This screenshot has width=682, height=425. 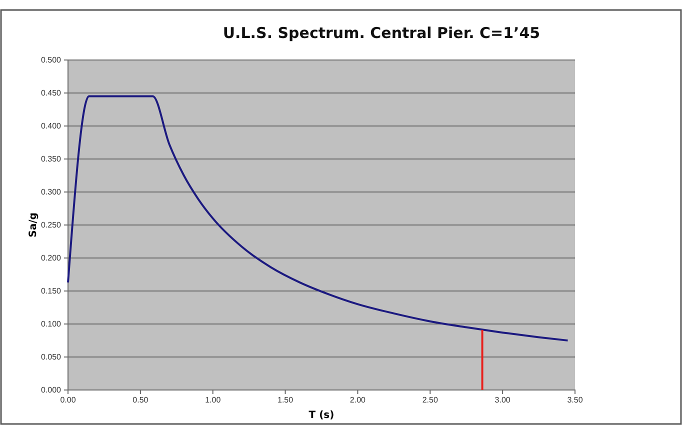 What do you see at coordinates (213, 400) in the screenshot?
I see `x-tick-label: 1.00` at bounding box center [213, 400].